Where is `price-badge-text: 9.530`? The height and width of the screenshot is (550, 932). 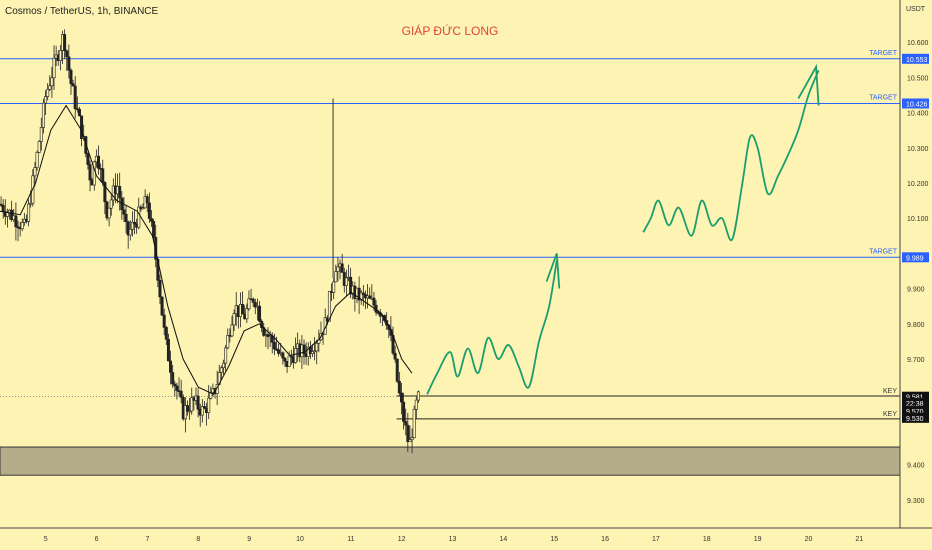
price-badge-text: 9.530 is located at coordinates (915, 419).